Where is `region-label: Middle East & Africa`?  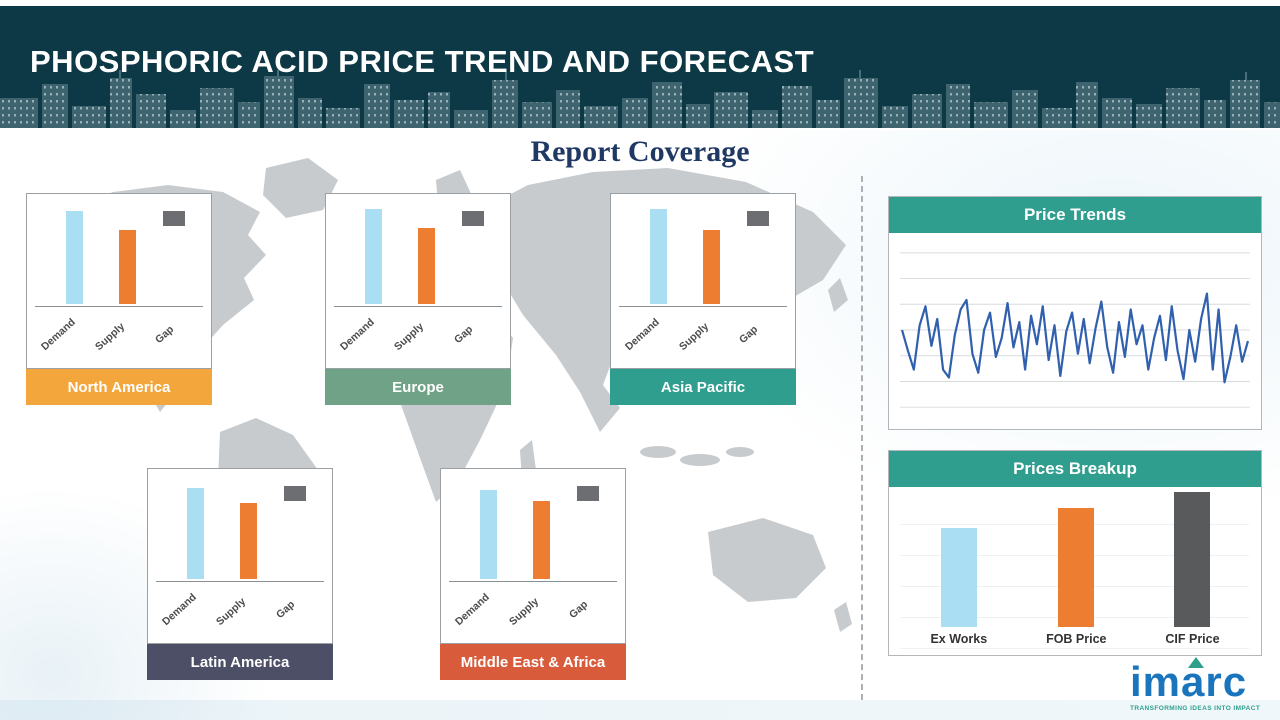
region-label: Middle East & Africa is located at coordinates (533, 662).